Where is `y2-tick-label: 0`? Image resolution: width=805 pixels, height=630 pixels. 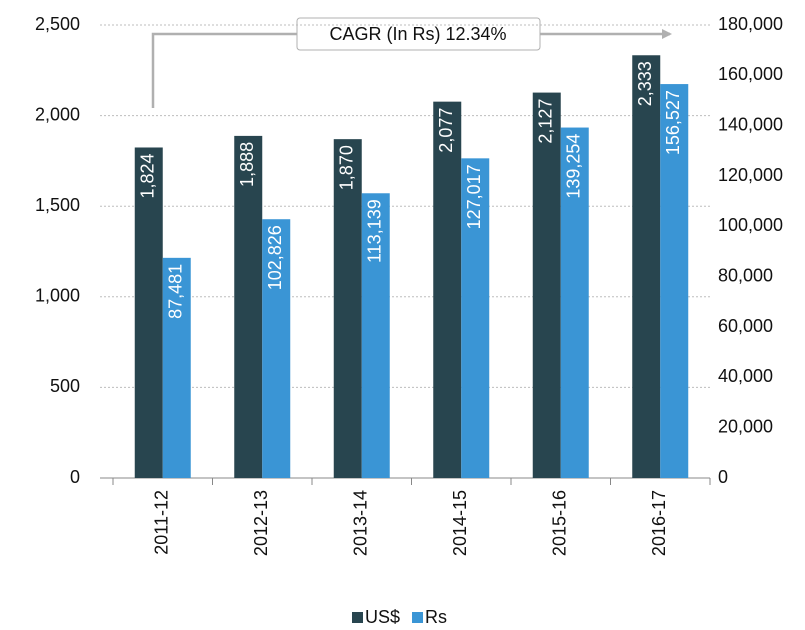 y2-tick-label: 0 is located at coordinates (723, 477).